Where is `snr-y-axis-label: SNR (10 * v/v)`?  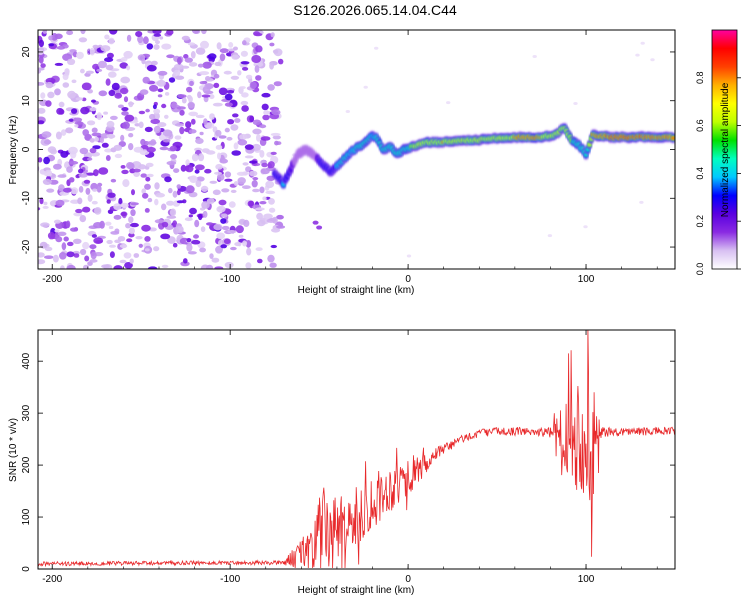
snr-y-axis-label: SNR (10 * v/v) is located at coordinates (13, 450).